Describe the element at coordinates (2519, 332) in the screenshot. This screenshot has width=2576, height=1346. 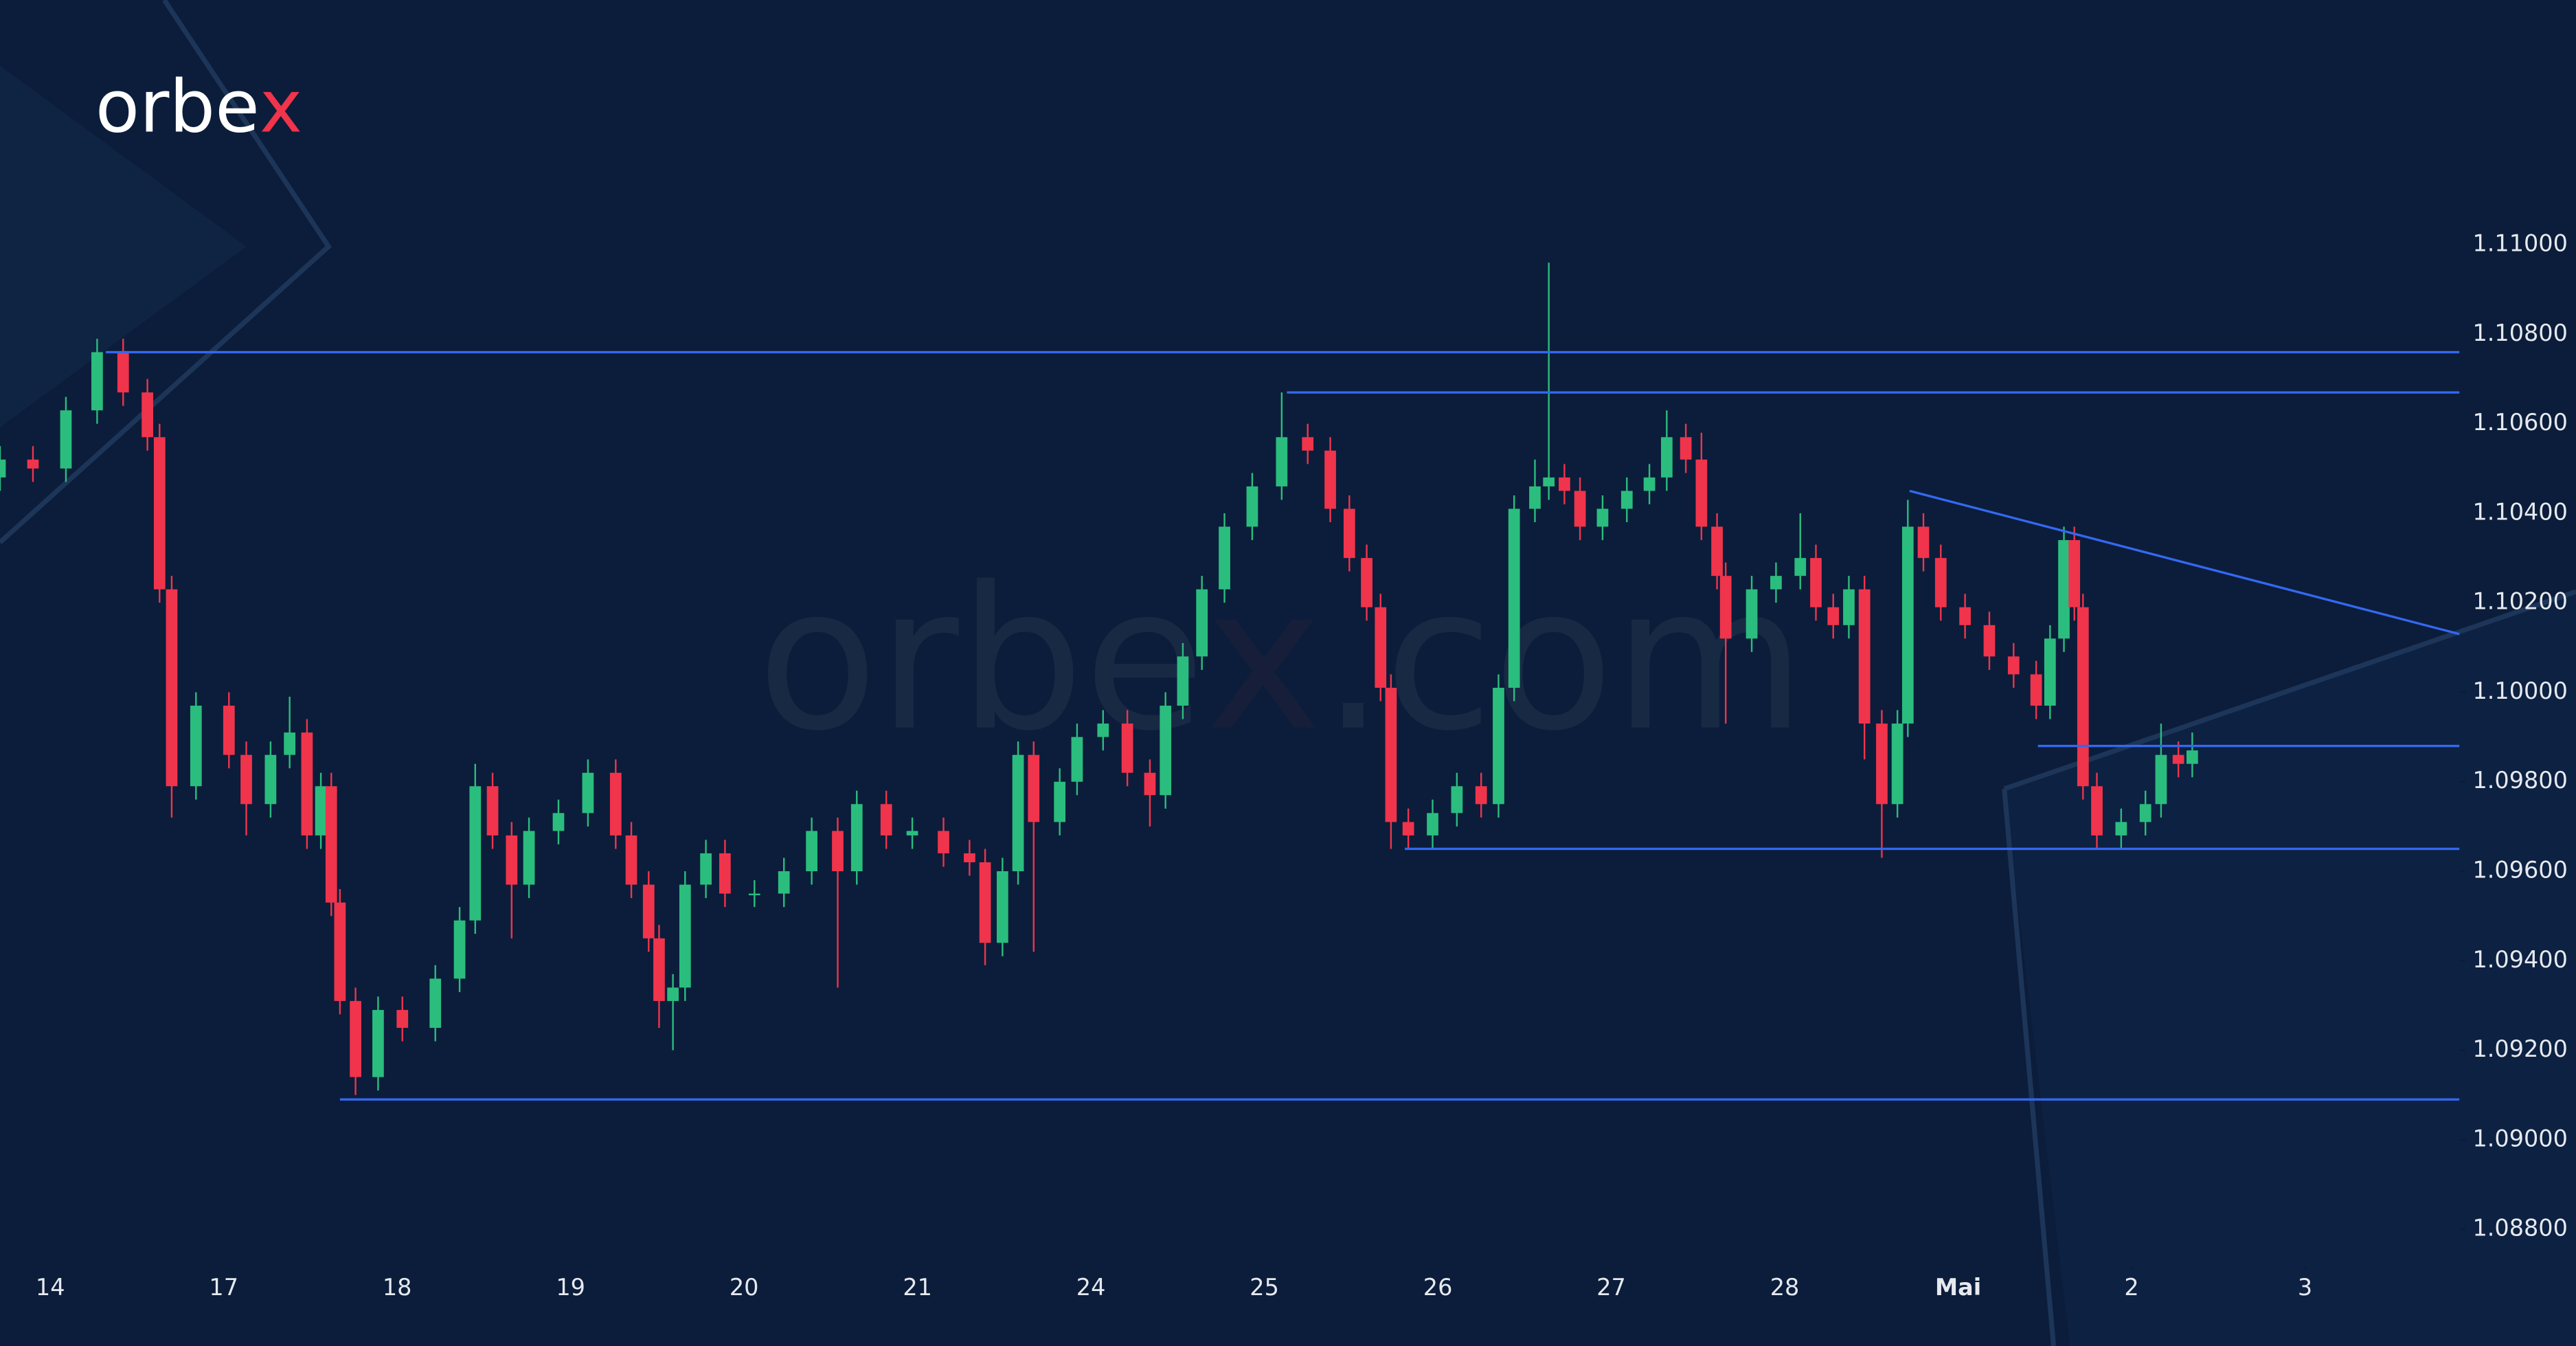
I see `y-tick-label: 1.10800` at that location.